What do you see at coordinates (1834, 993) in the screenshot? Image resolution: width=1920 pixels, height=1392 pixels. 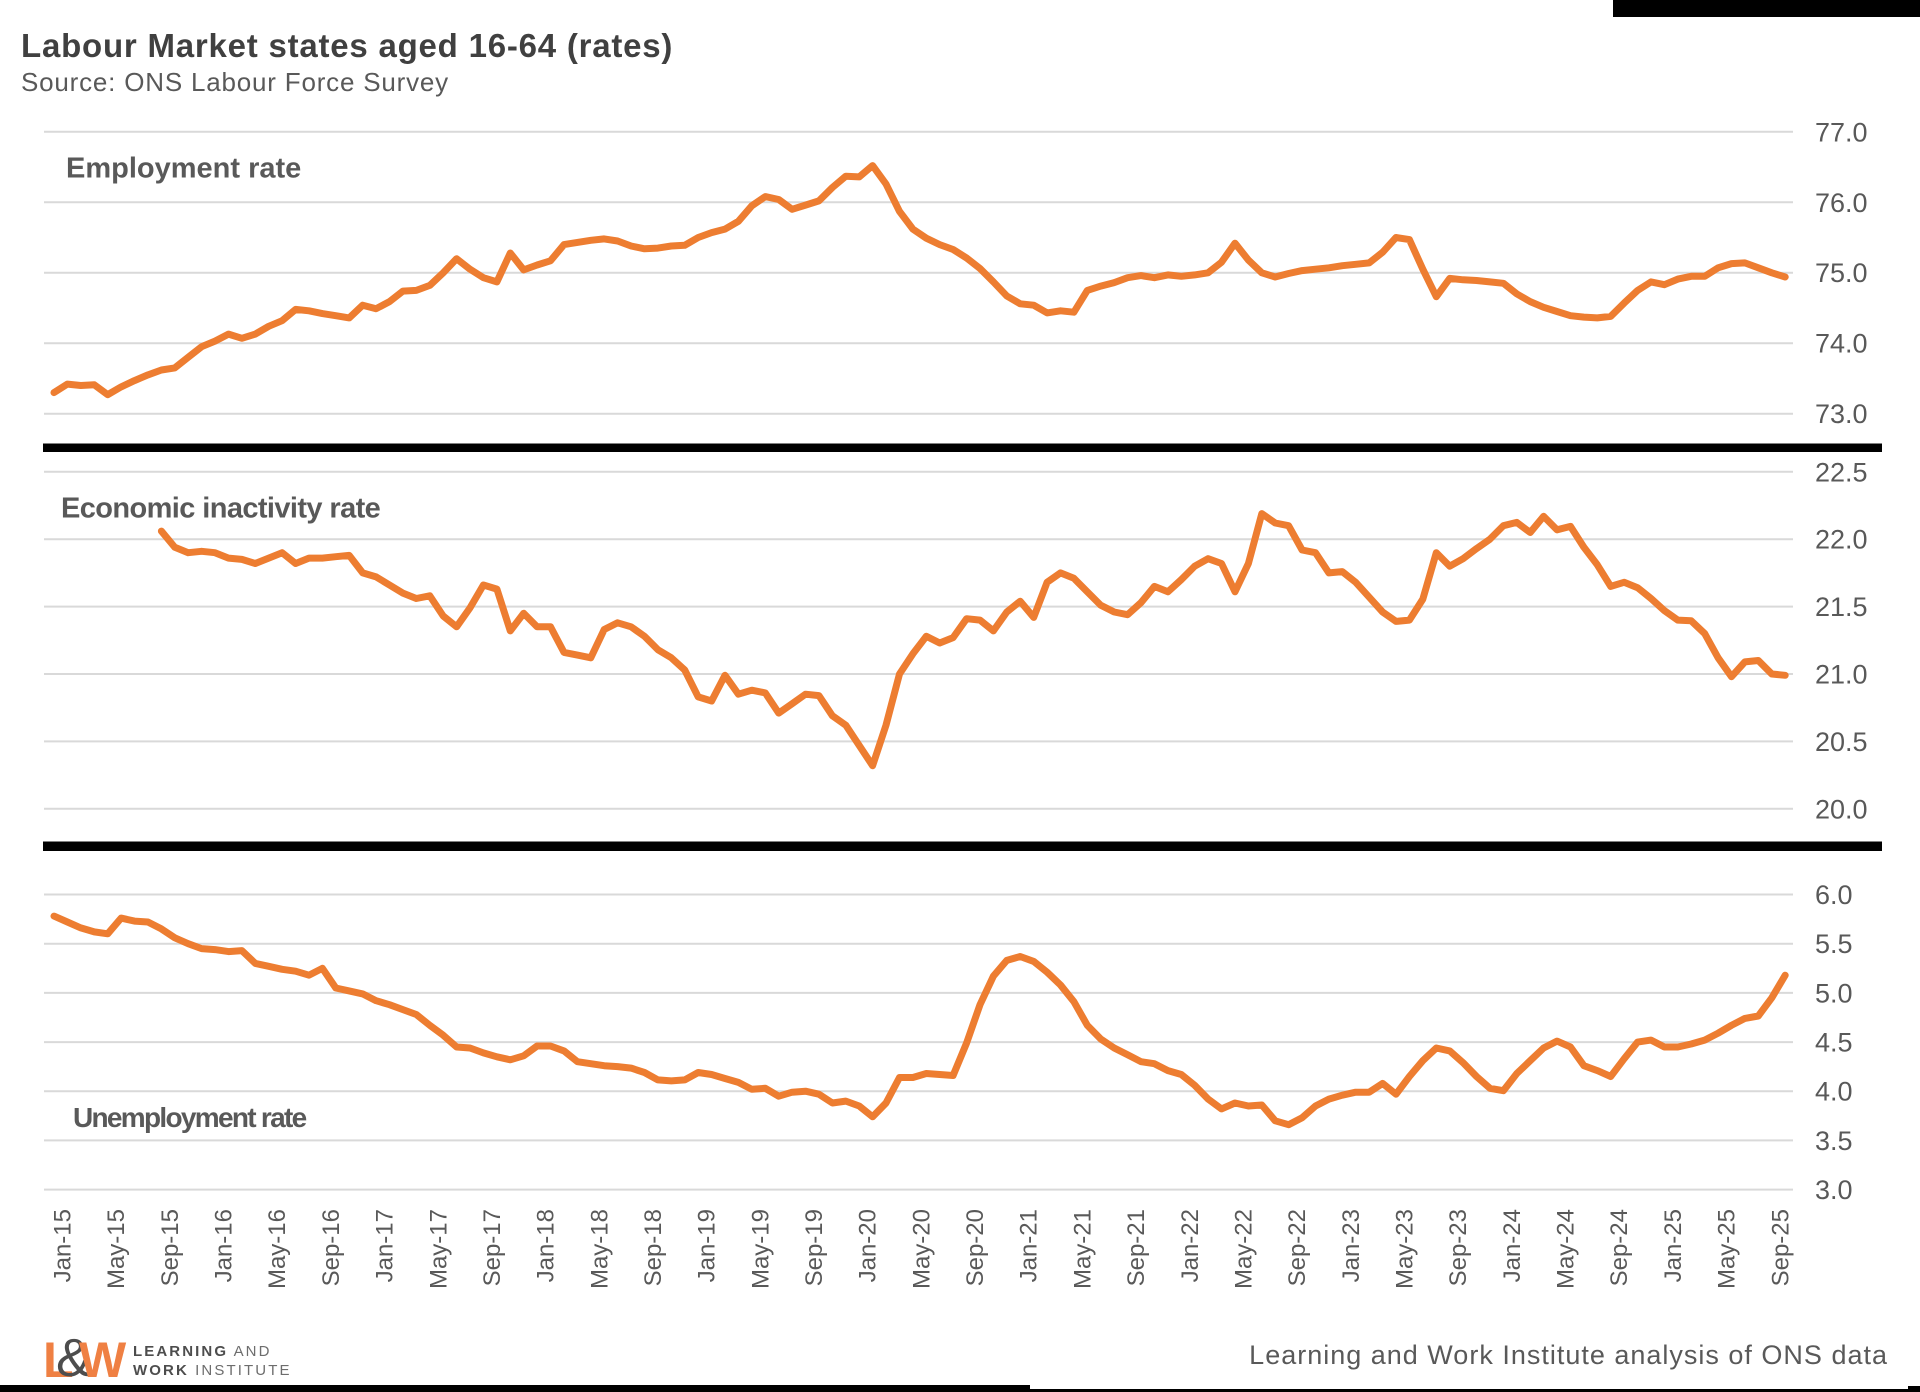 I see `svg-text: 5.0` at bounding box center [1834, 993].